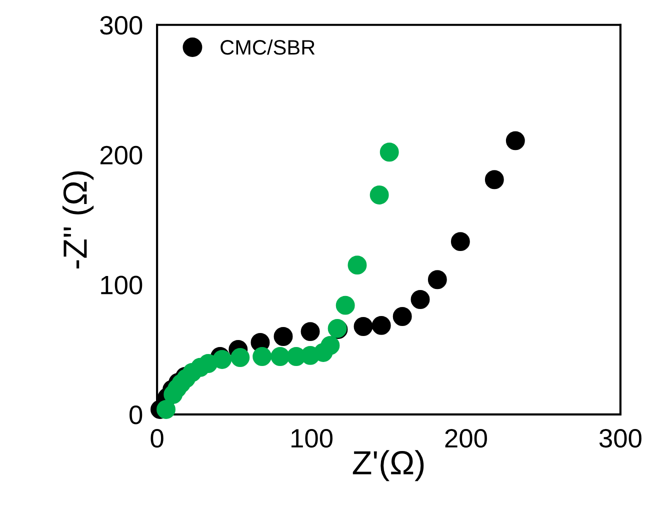 This screenshot has height=518, width=649. Describe the element at coordinates (267, 47) in the screenshot. I see `legend-label: CMC/SBR` at that location.